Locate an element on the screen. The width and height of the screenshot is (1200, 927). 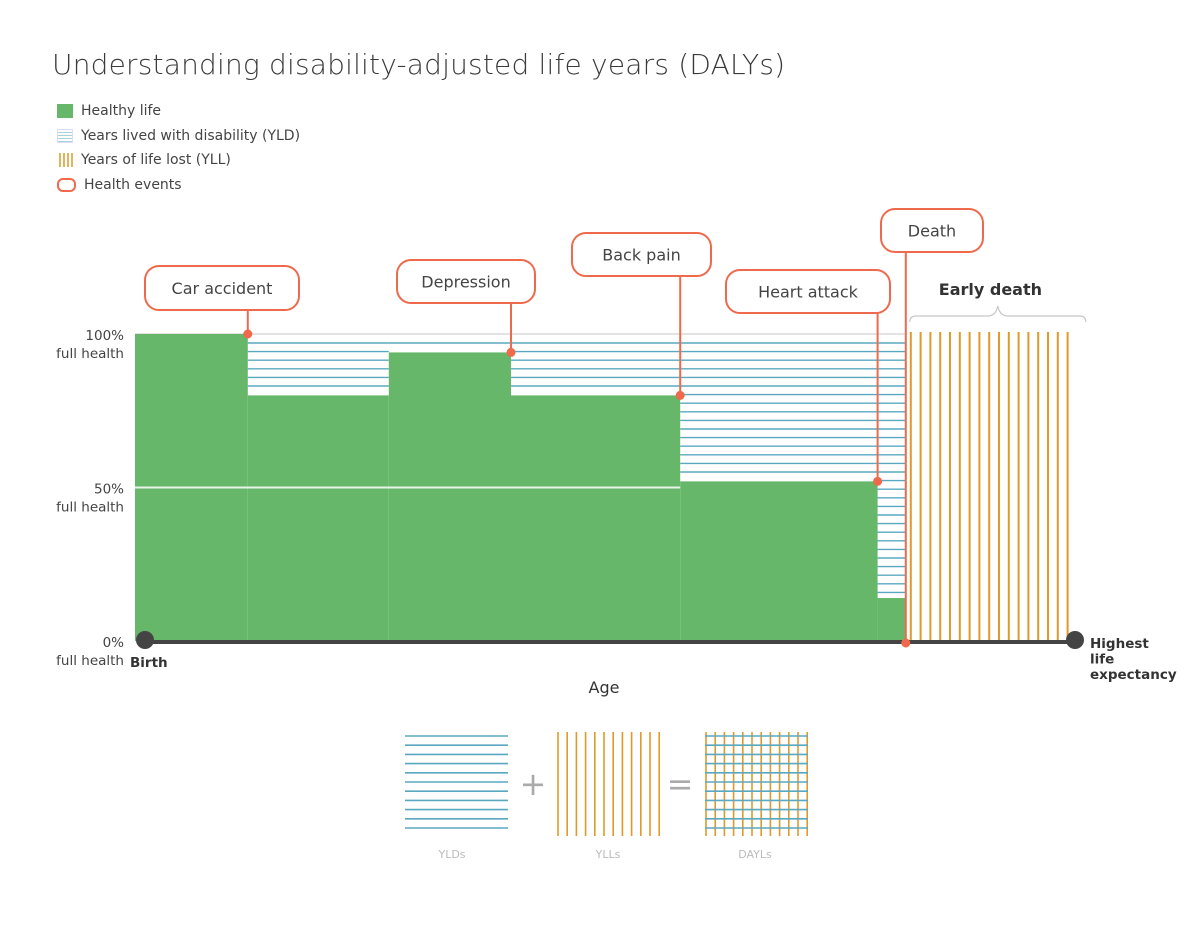
yld-sample is located at coordinates (456, 782).